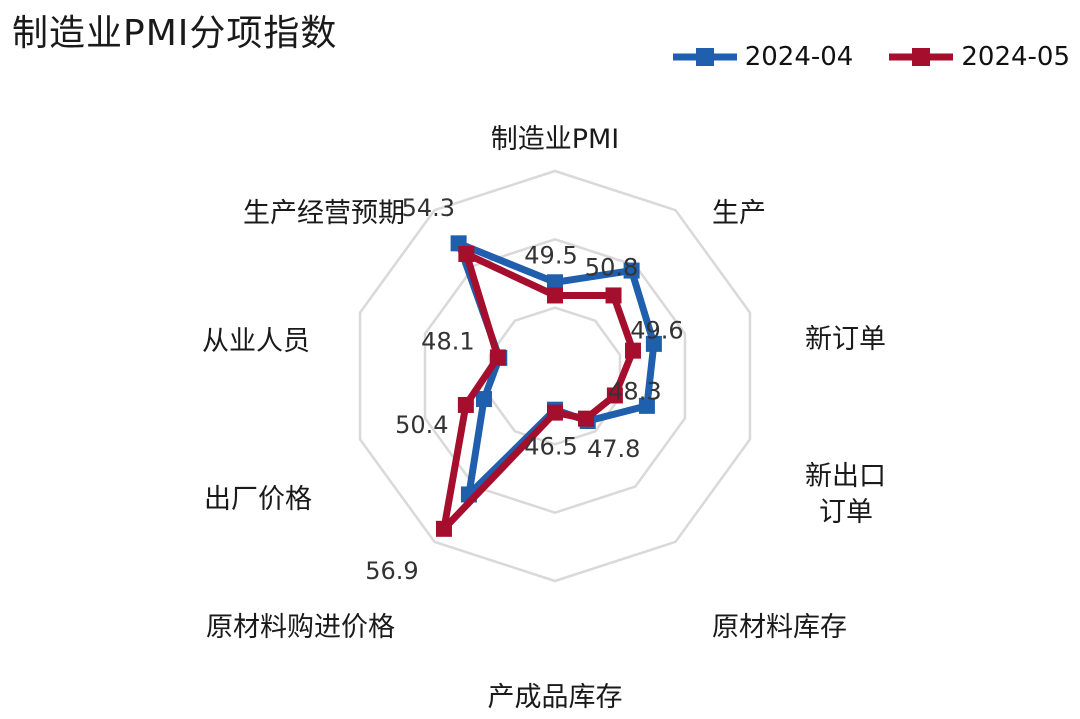 The width and height of the screenshot is (1080, 719). I want to click on legend: 2024-04 2024-05, so click(870, 57).